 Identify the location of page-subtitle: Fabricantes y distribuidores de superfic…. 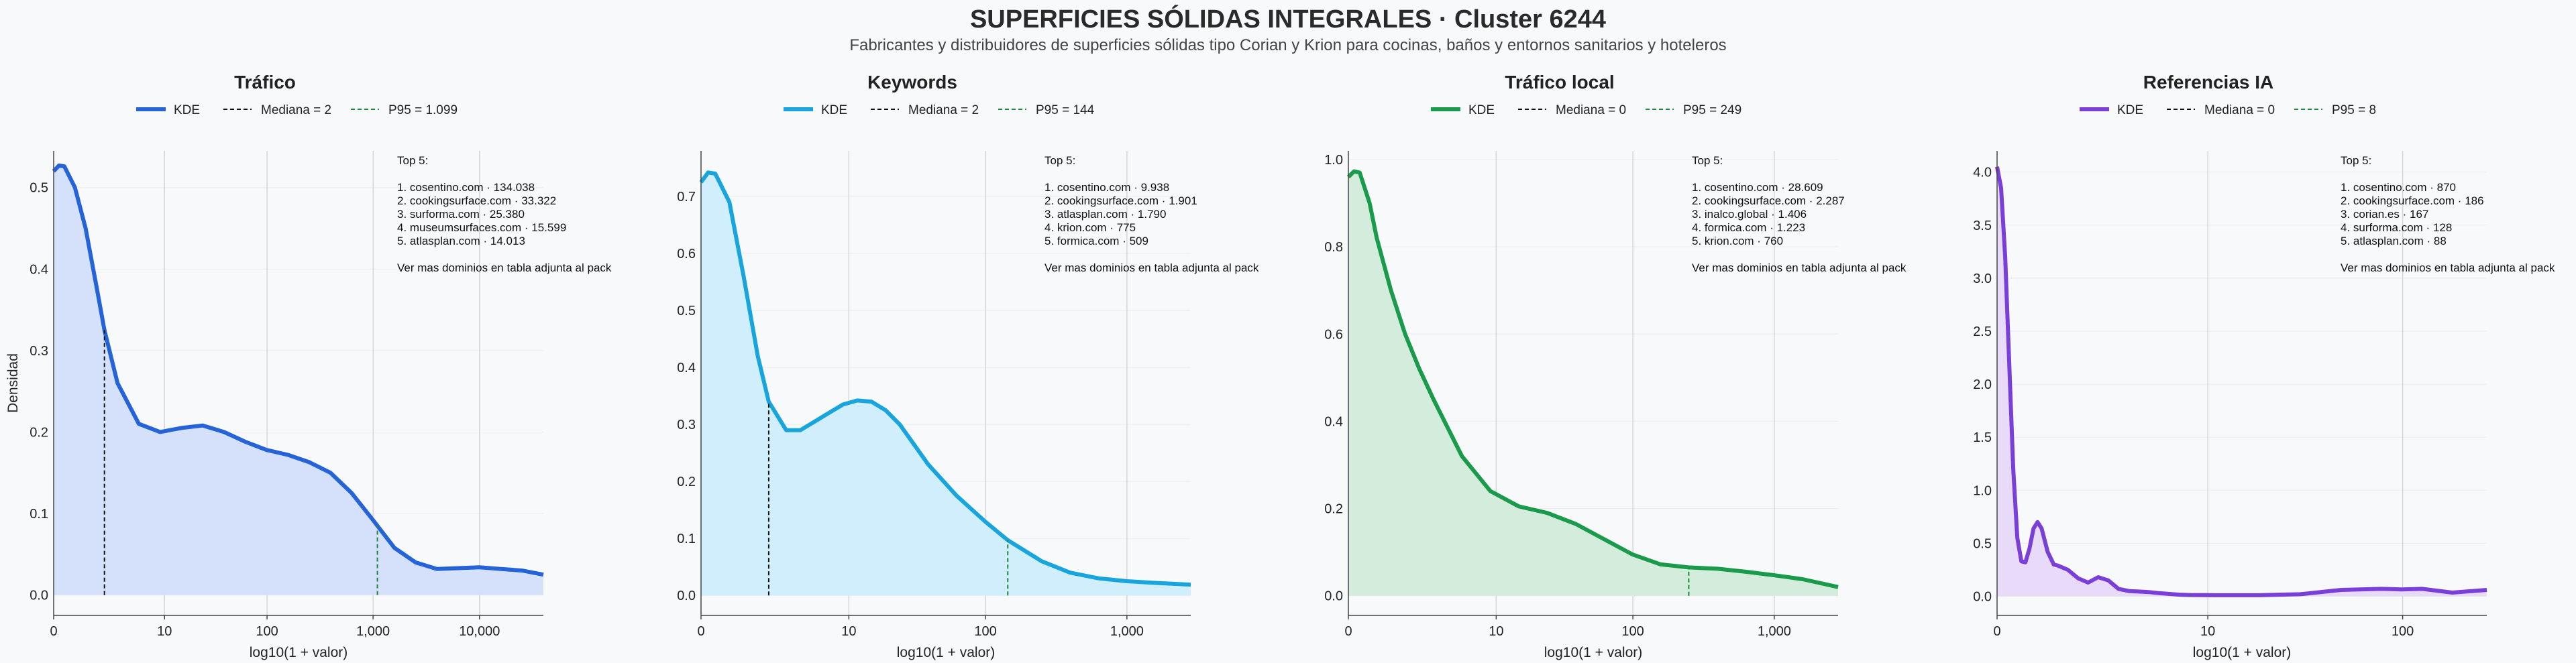
(1288, 45).